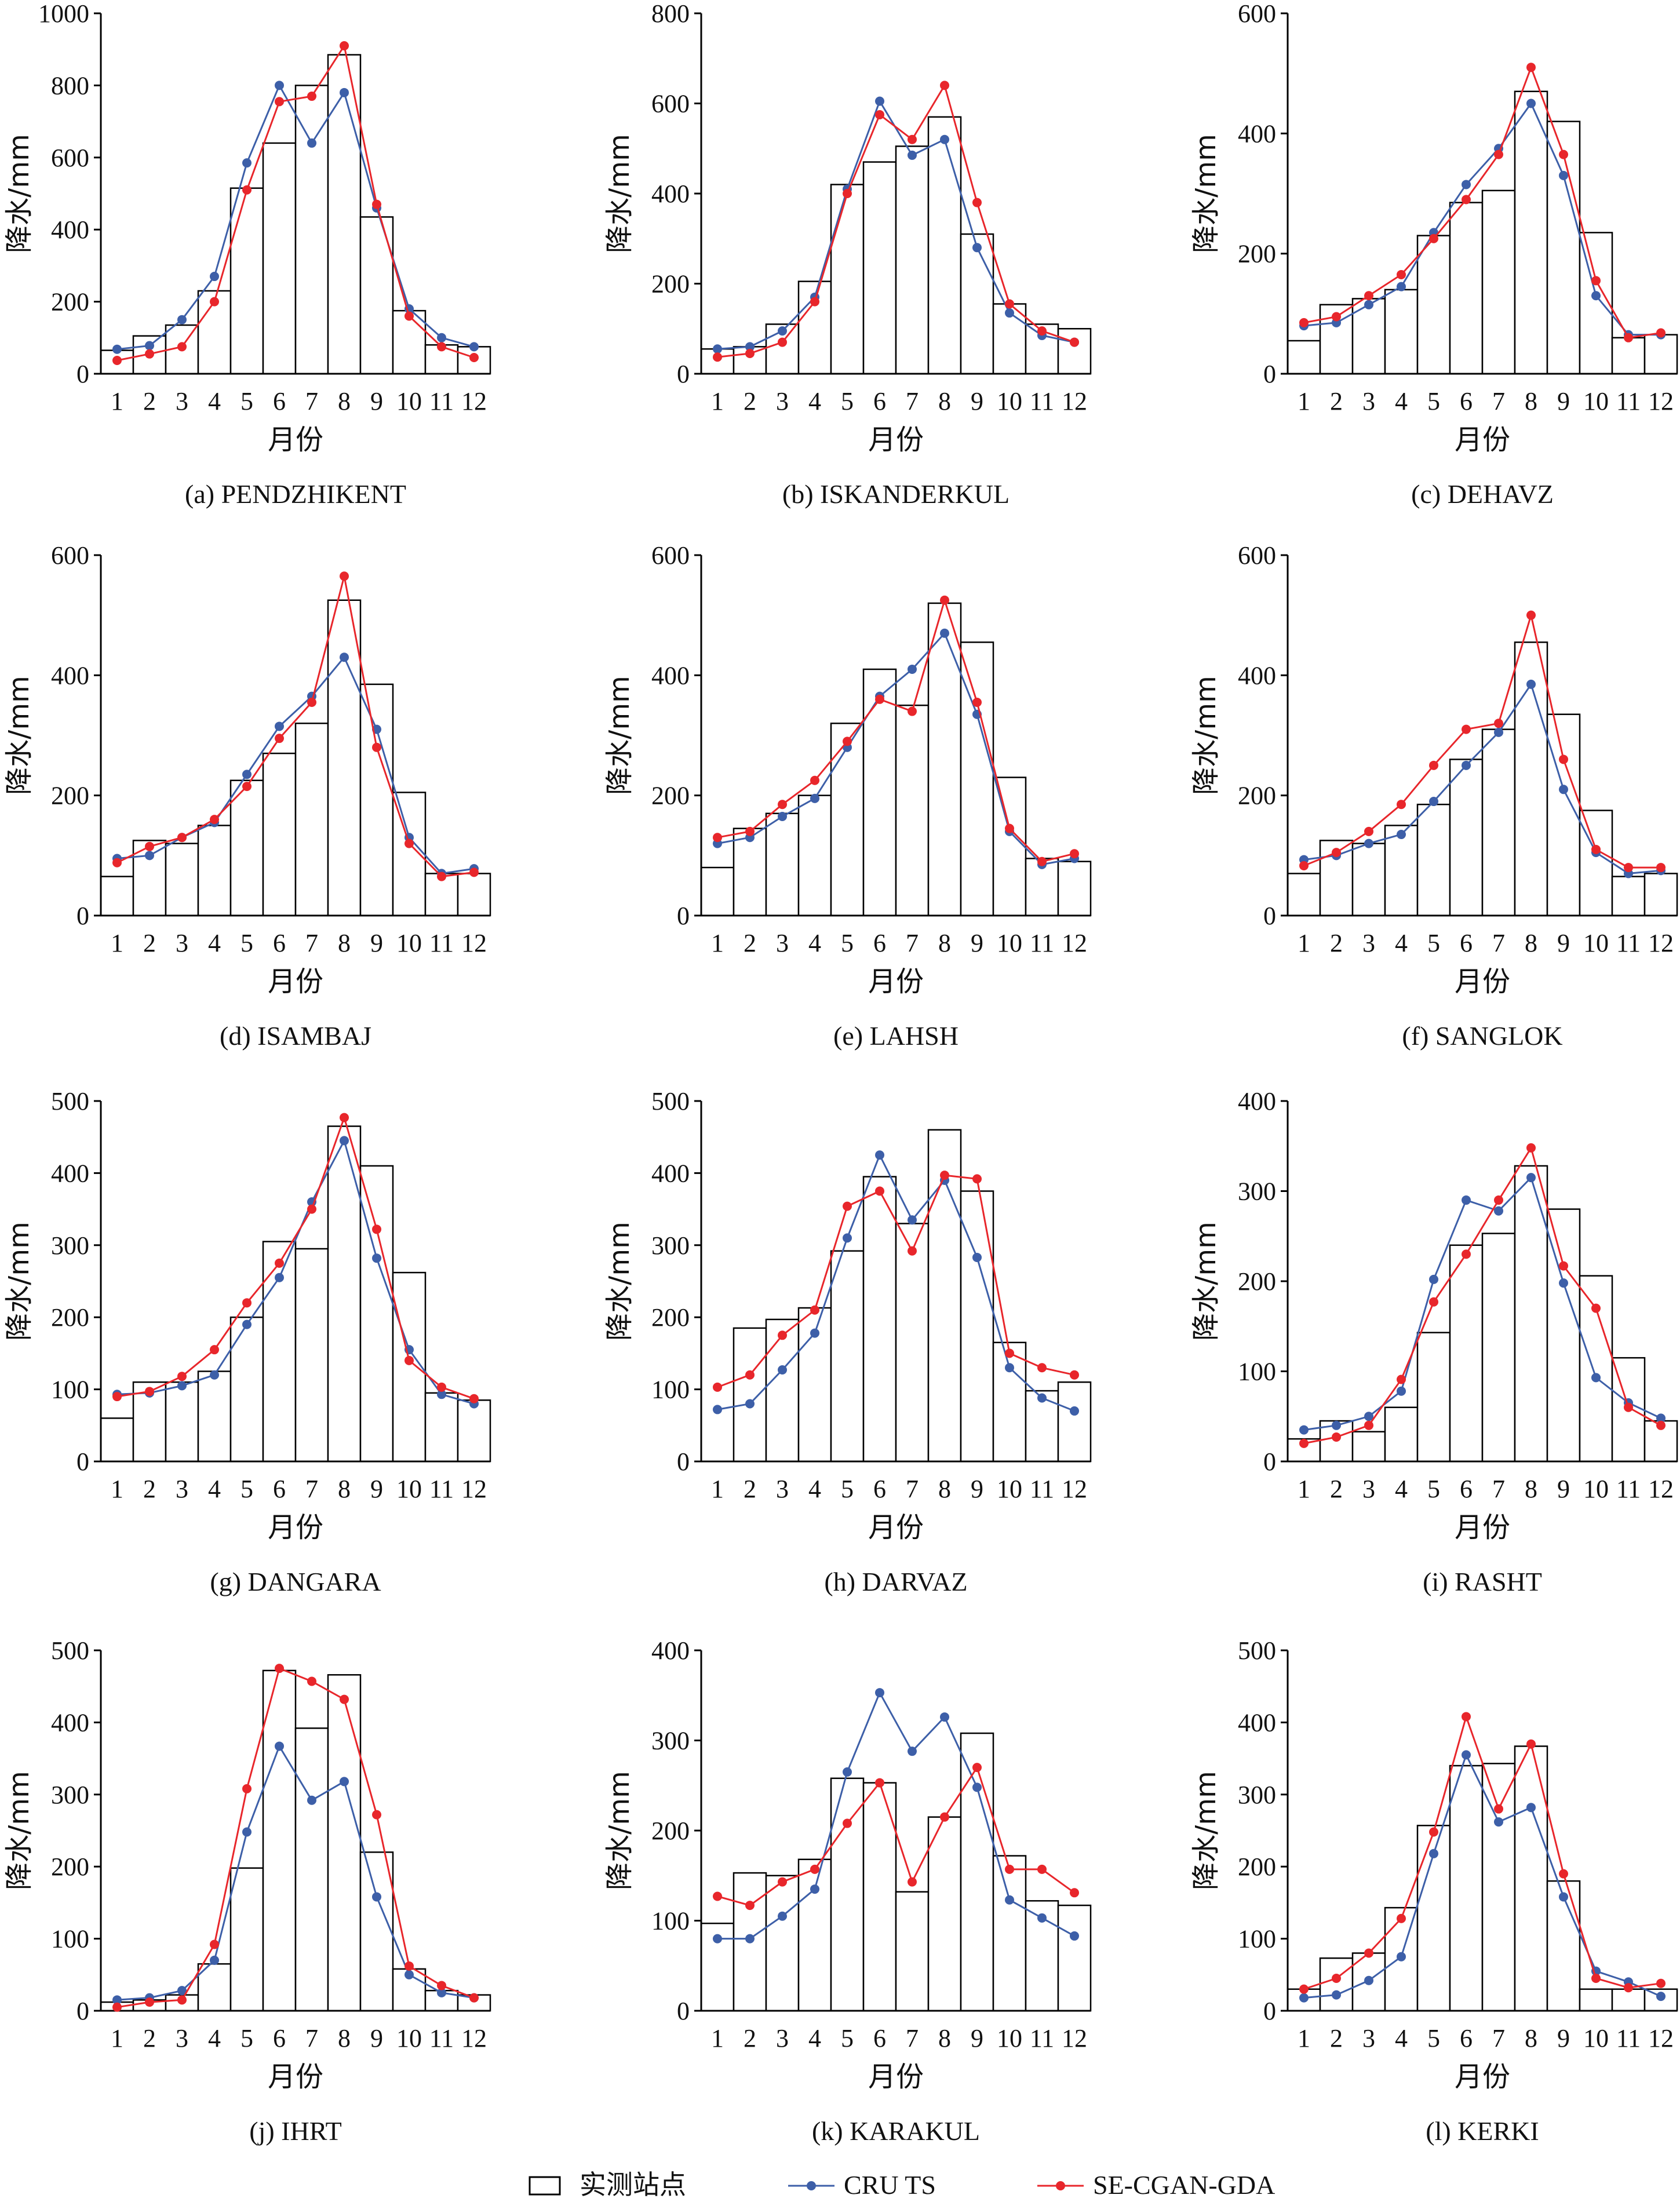  I want to click on gan-line, so click(1482, 202).